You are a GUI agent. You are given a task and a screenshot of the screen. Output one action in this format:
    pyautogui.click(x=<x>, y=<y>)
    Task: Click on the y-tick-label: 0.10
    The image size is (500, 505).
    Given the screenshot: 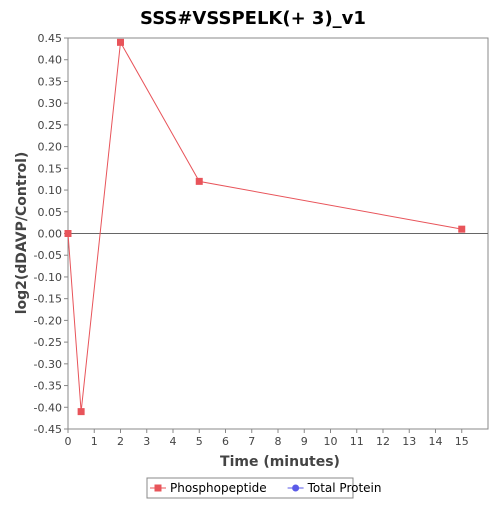 What is the action you would take?
    pyautogui.click(x=50, y=190)
    